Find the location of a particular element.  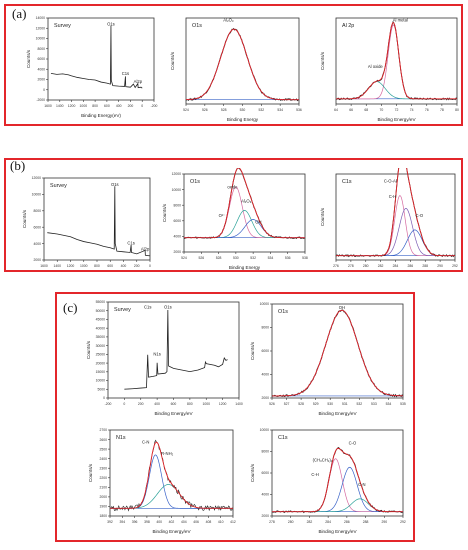

peak-annotation: C-H is located at coordinates (392, 196).